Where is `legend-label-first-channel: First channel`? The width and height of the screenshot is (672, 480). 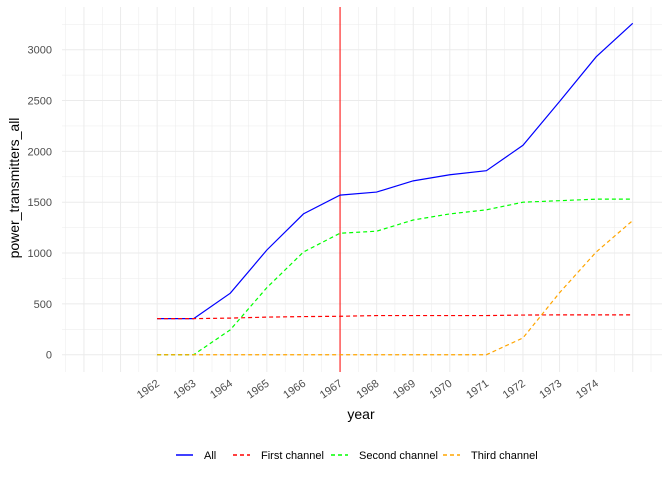 legend-label-first-channel: First channel is located at coordinates (292, 456).